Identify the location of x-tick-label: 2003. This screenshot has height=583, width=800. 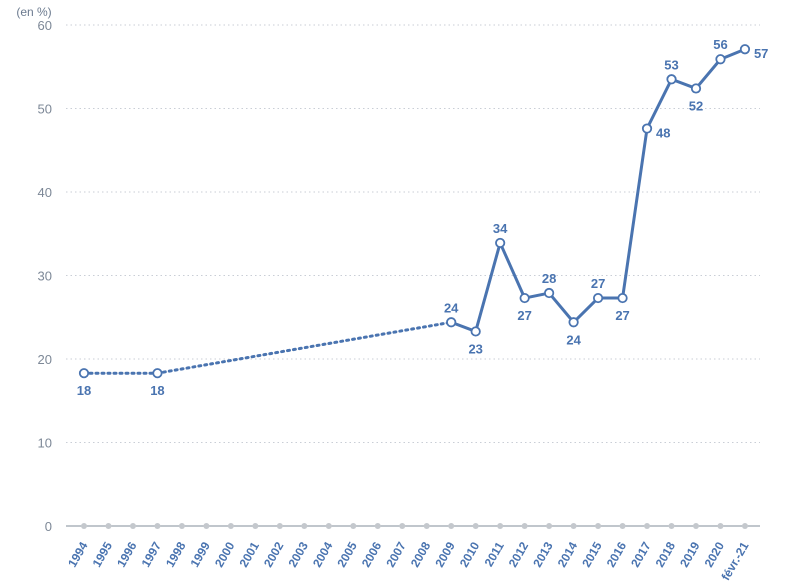
(298, 554).